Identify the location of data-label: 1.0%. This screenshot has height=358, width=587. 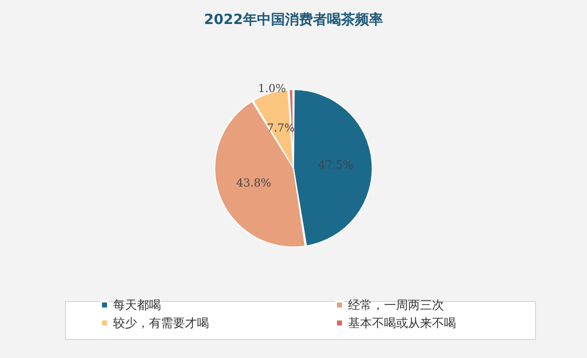
(272, 89).